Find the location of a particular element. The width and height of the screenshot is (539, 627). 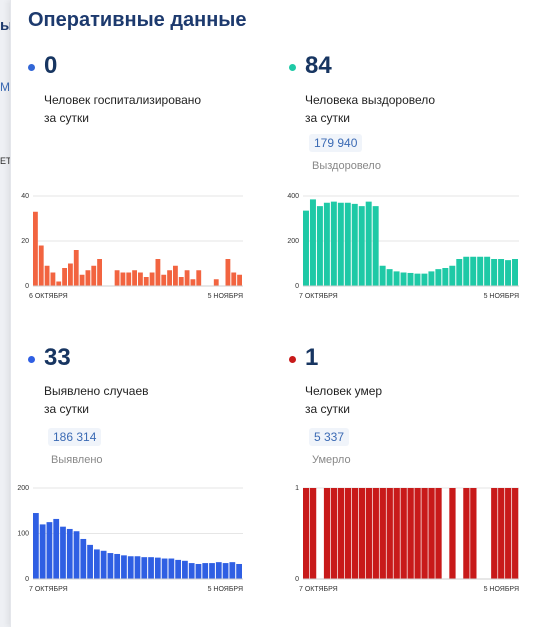

hospitalized-bar-chart: 40 20 06 ОКТЯБРЯ 5 НОЯБРЯ is located at coordinates (132, 246).